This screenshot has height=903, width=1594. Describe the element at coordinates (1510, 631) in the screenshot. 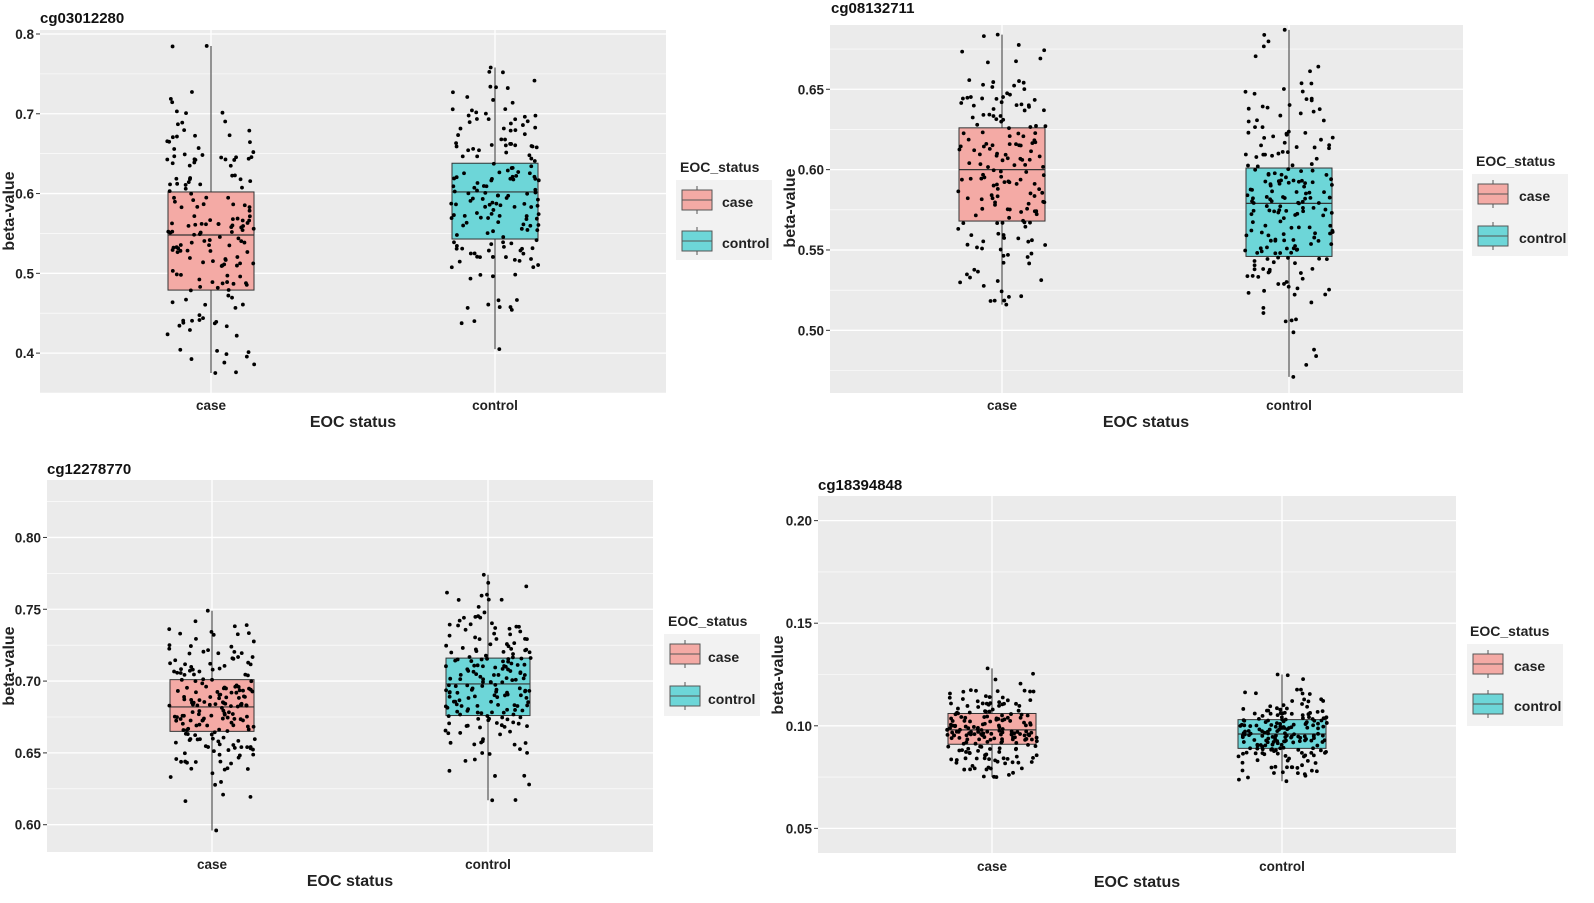

I see `legend-title: EOC_status` at that location.